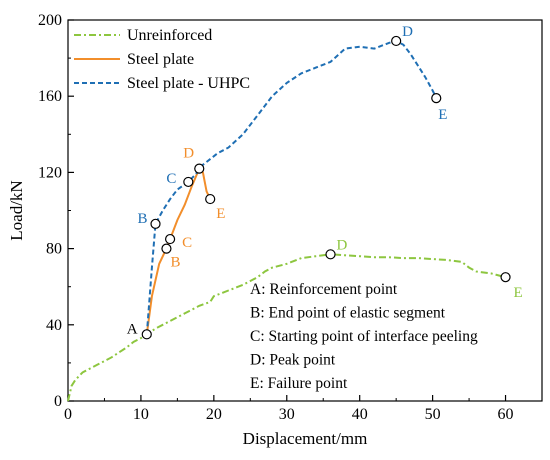 This screenshot has width=550, height=460. What do you see at coordinates (299, 383) in the screenshot?
I see `note-line-4: E: Failure point` at bounding box center [299, 383].